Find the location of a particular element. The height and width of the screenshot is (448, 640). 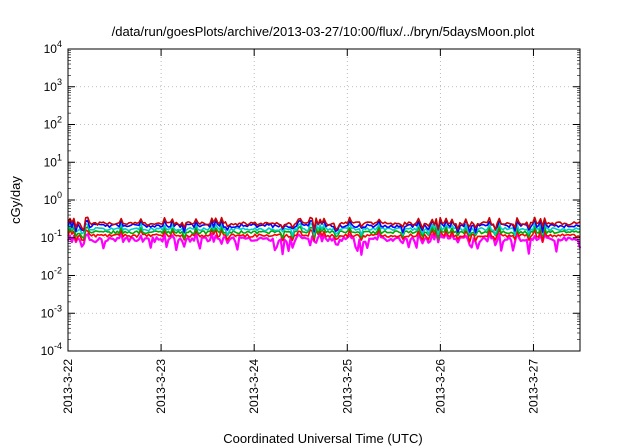

y-axis-label: cGy/day is located at coordinates (15, 200).